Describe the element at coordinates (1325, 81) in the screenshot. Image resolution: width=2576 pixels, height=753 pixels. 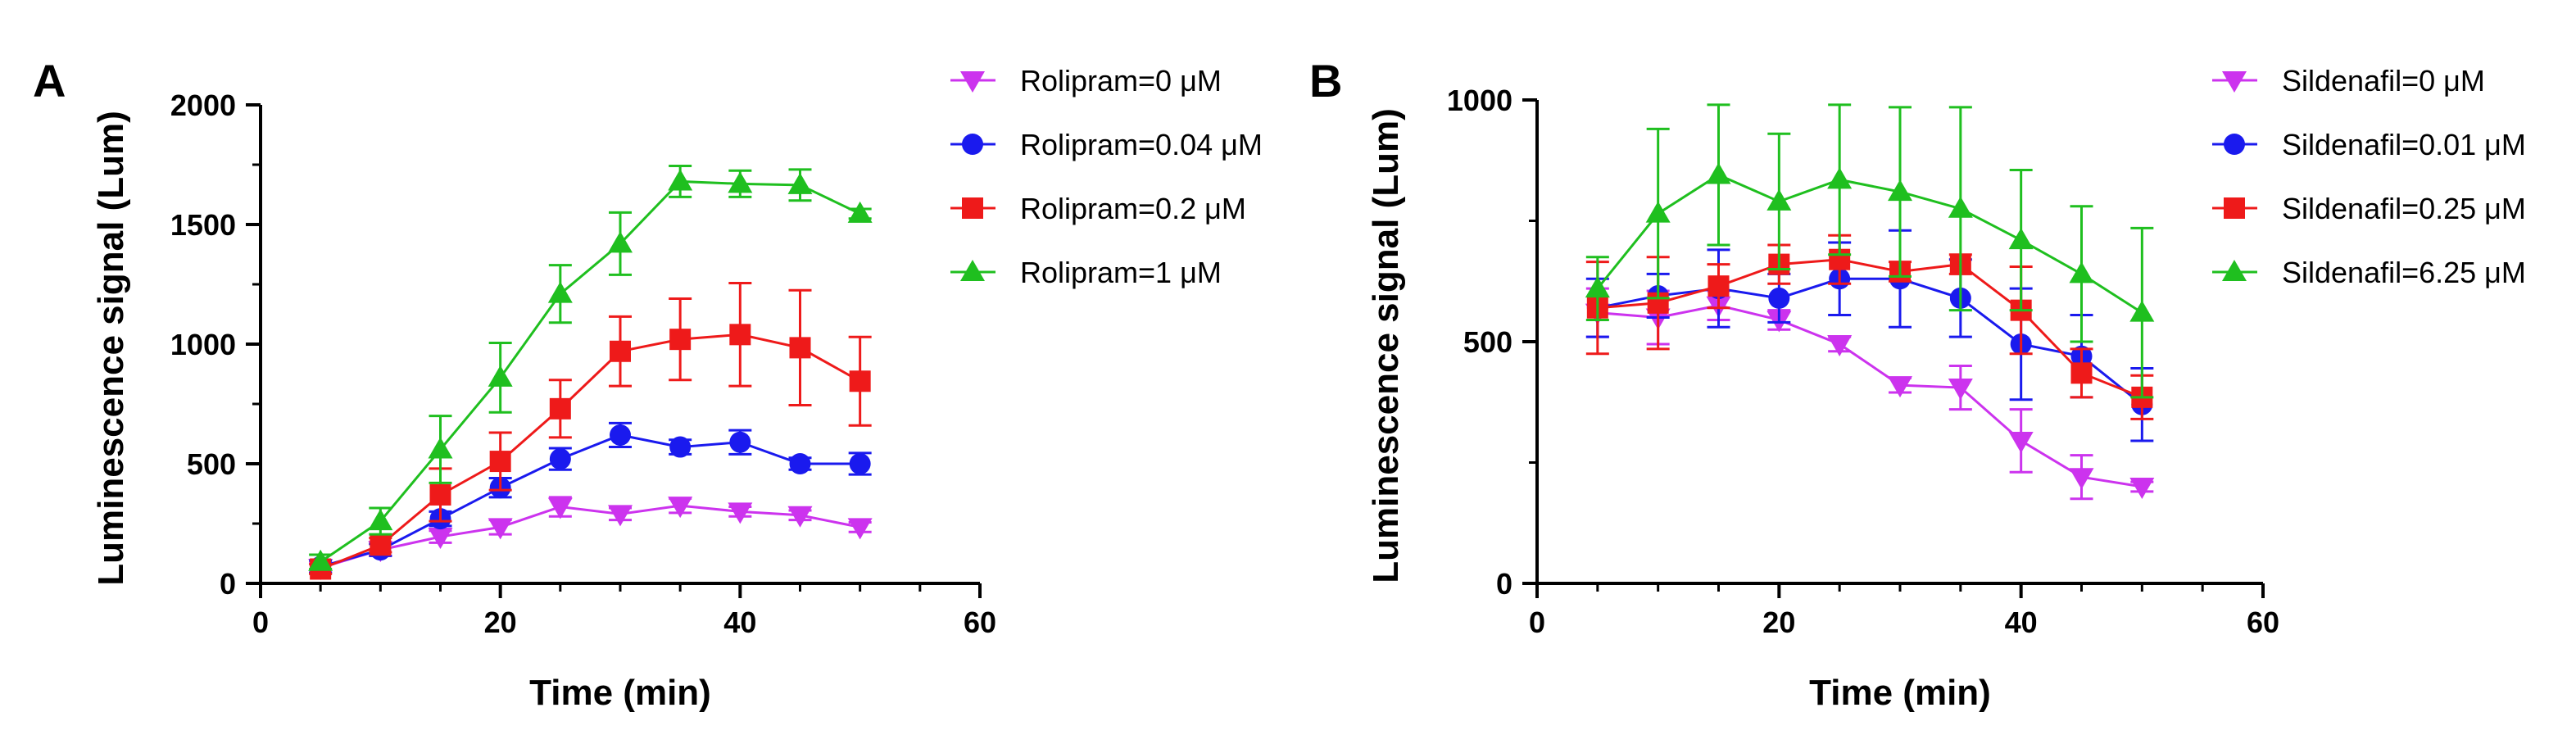
I see `panel-letter: B` at that location.